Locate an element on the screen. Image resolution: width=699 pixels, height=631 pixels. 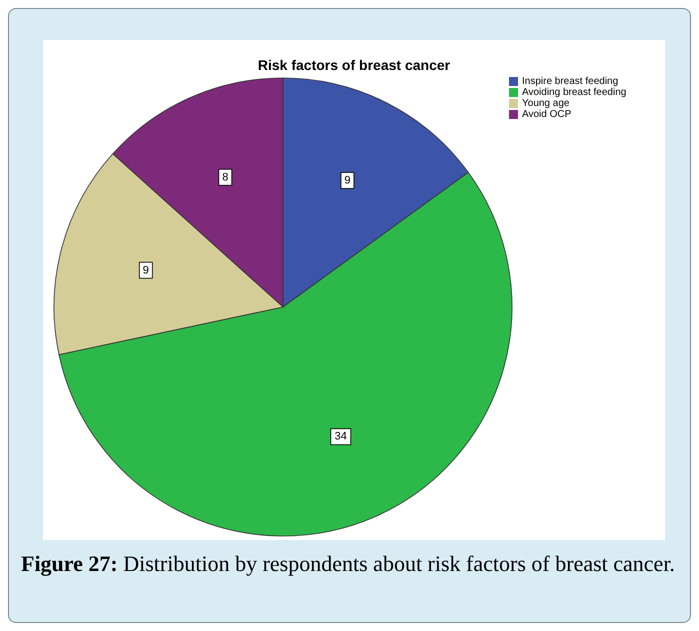
legend-label: Young age is located at coordinates (546, 103).